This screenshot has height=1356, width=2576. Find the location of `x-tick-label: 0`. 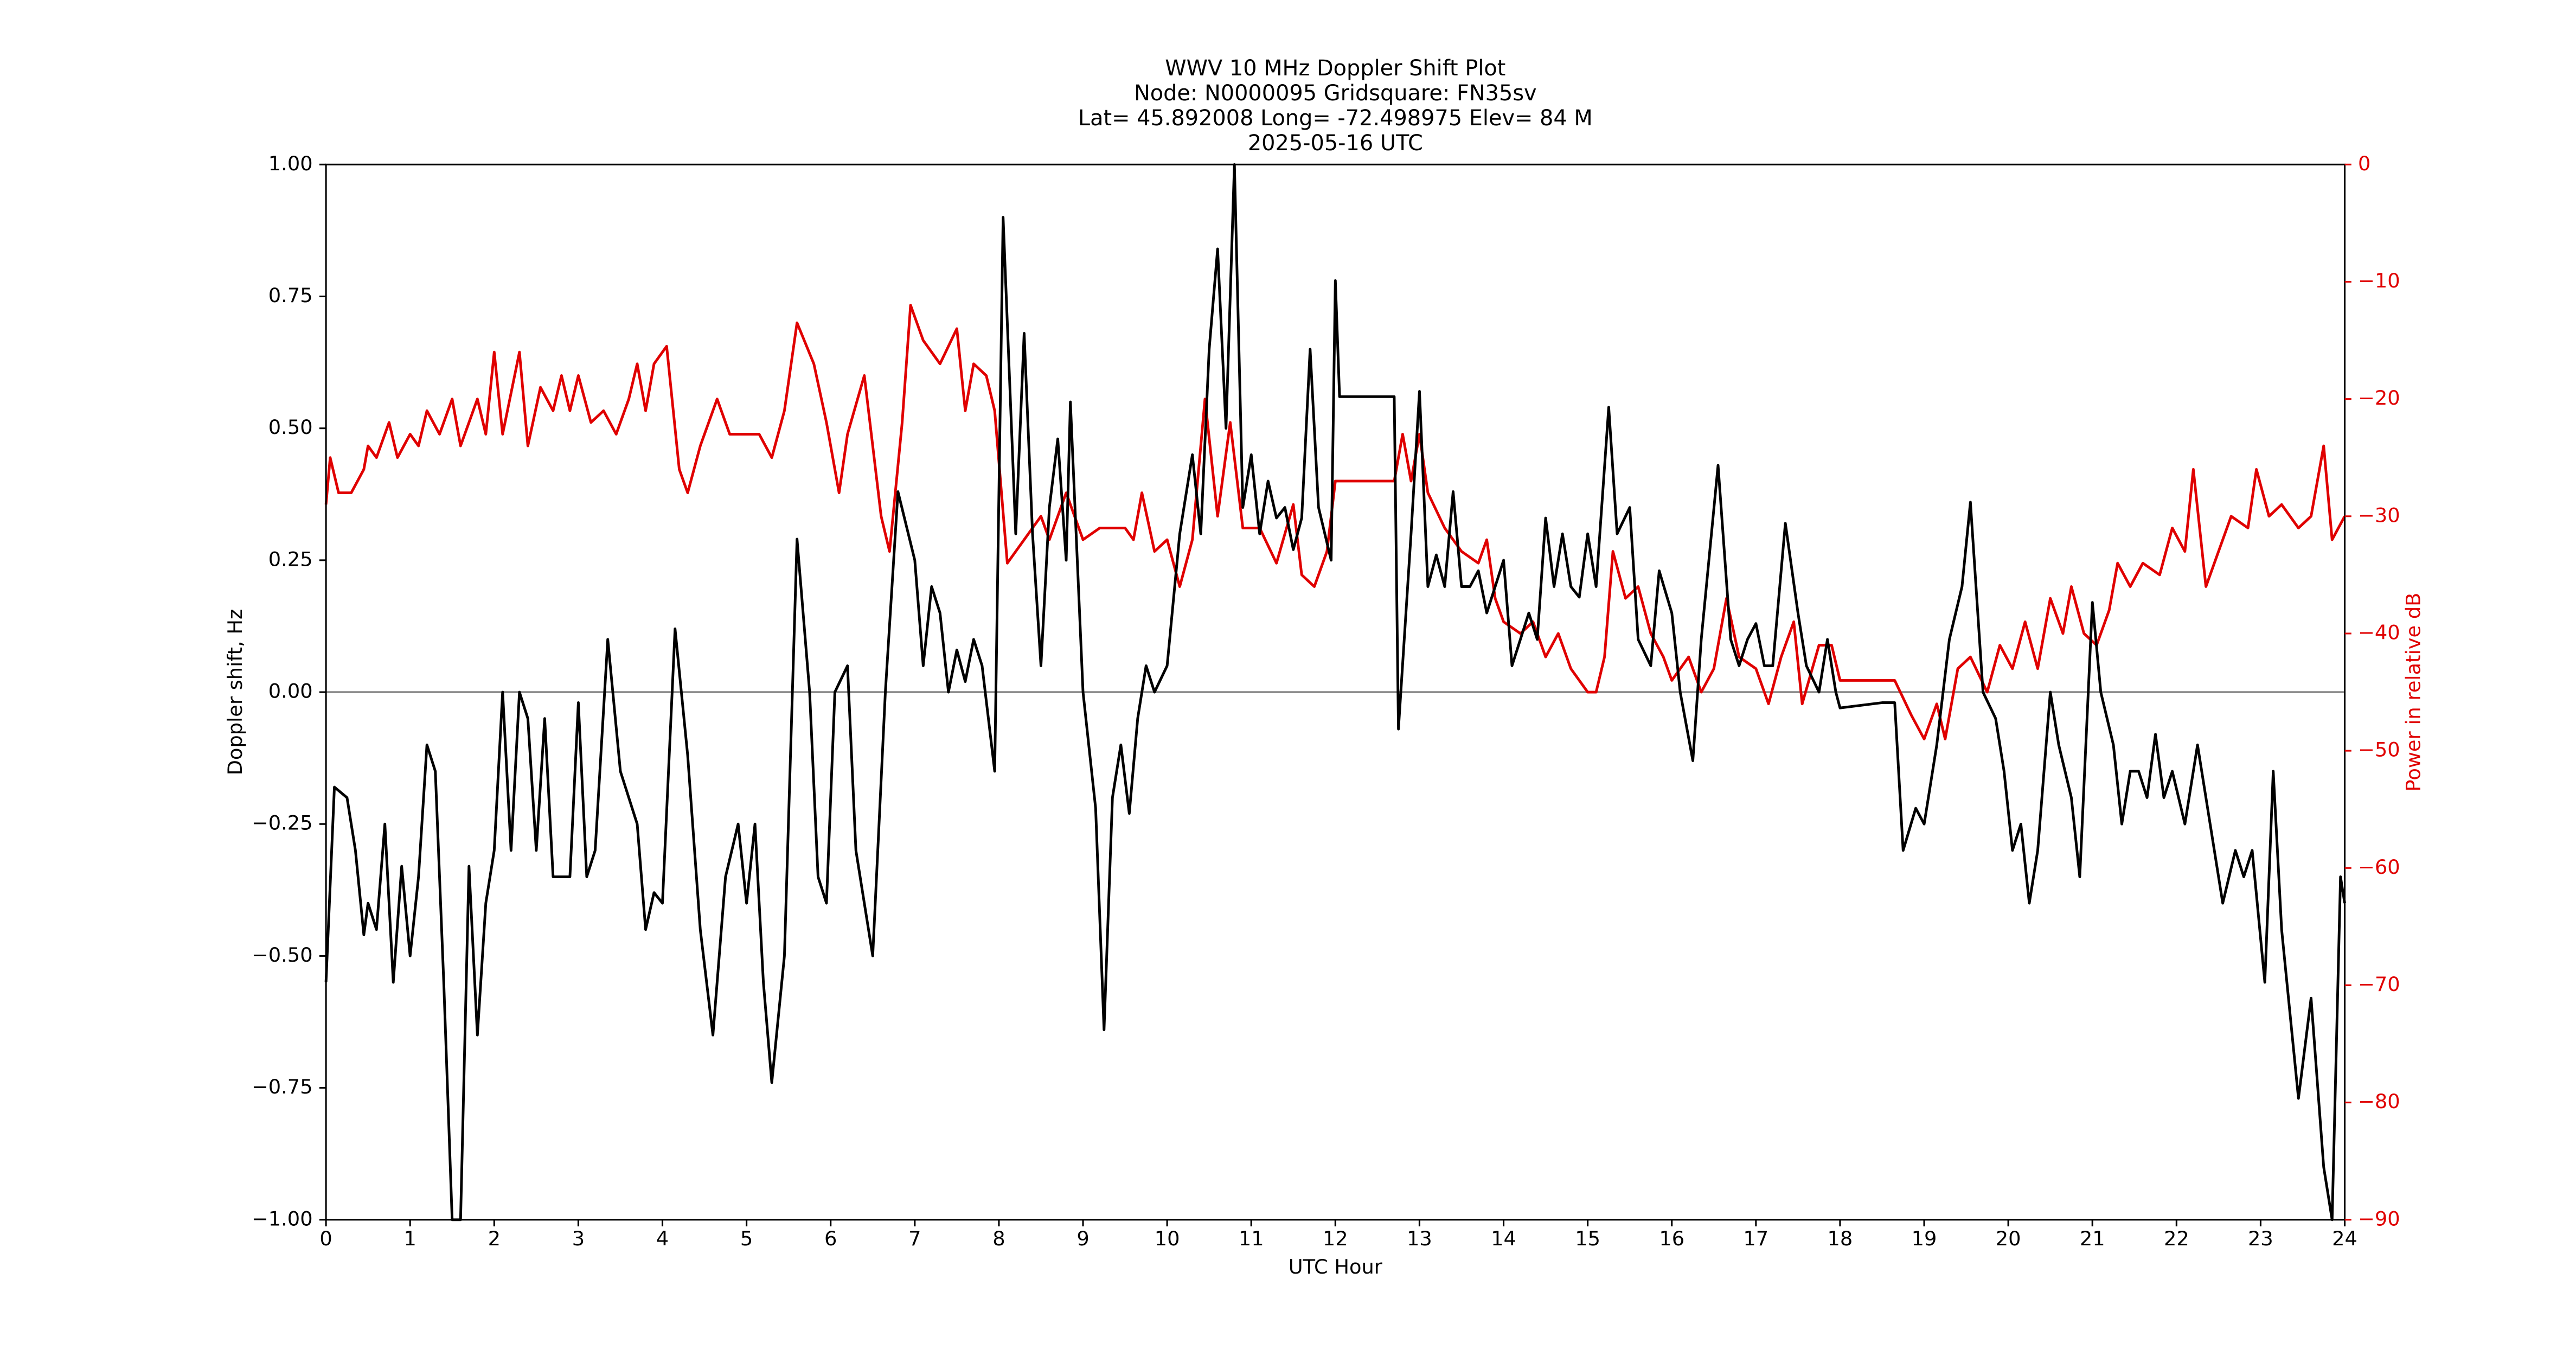

x-tick-label: 0 is located at coordinates (325, 1238).